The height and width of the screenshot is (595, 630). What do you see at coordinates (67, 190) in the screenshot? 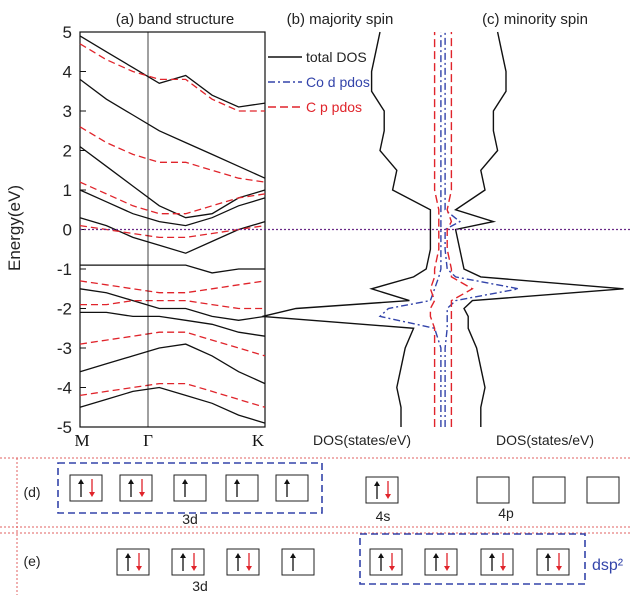
I see `y-tick-label: 1` at bounding box center [67, 190].